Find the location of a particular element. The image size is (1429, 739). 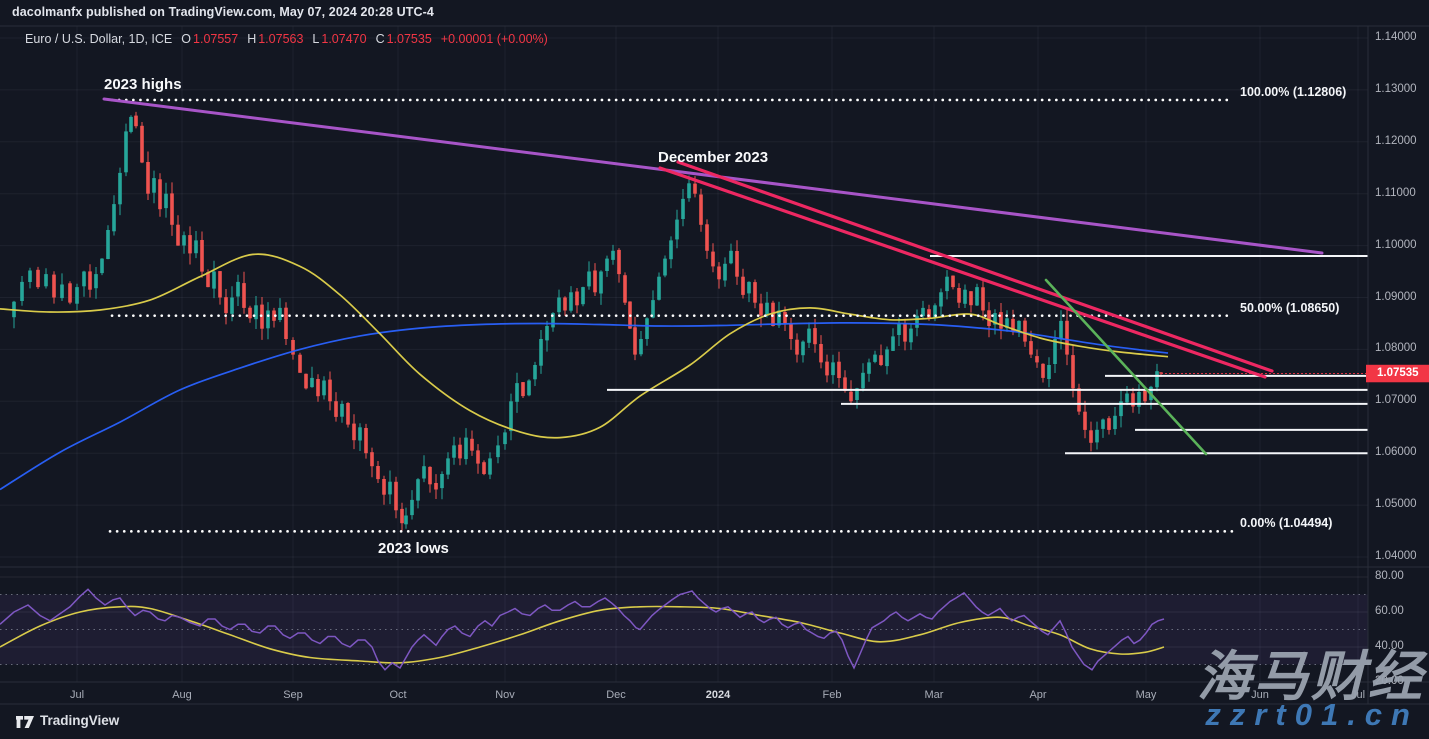

fib-level-label: 100.00% (1.12806) is located at coordinates (1293, 91).